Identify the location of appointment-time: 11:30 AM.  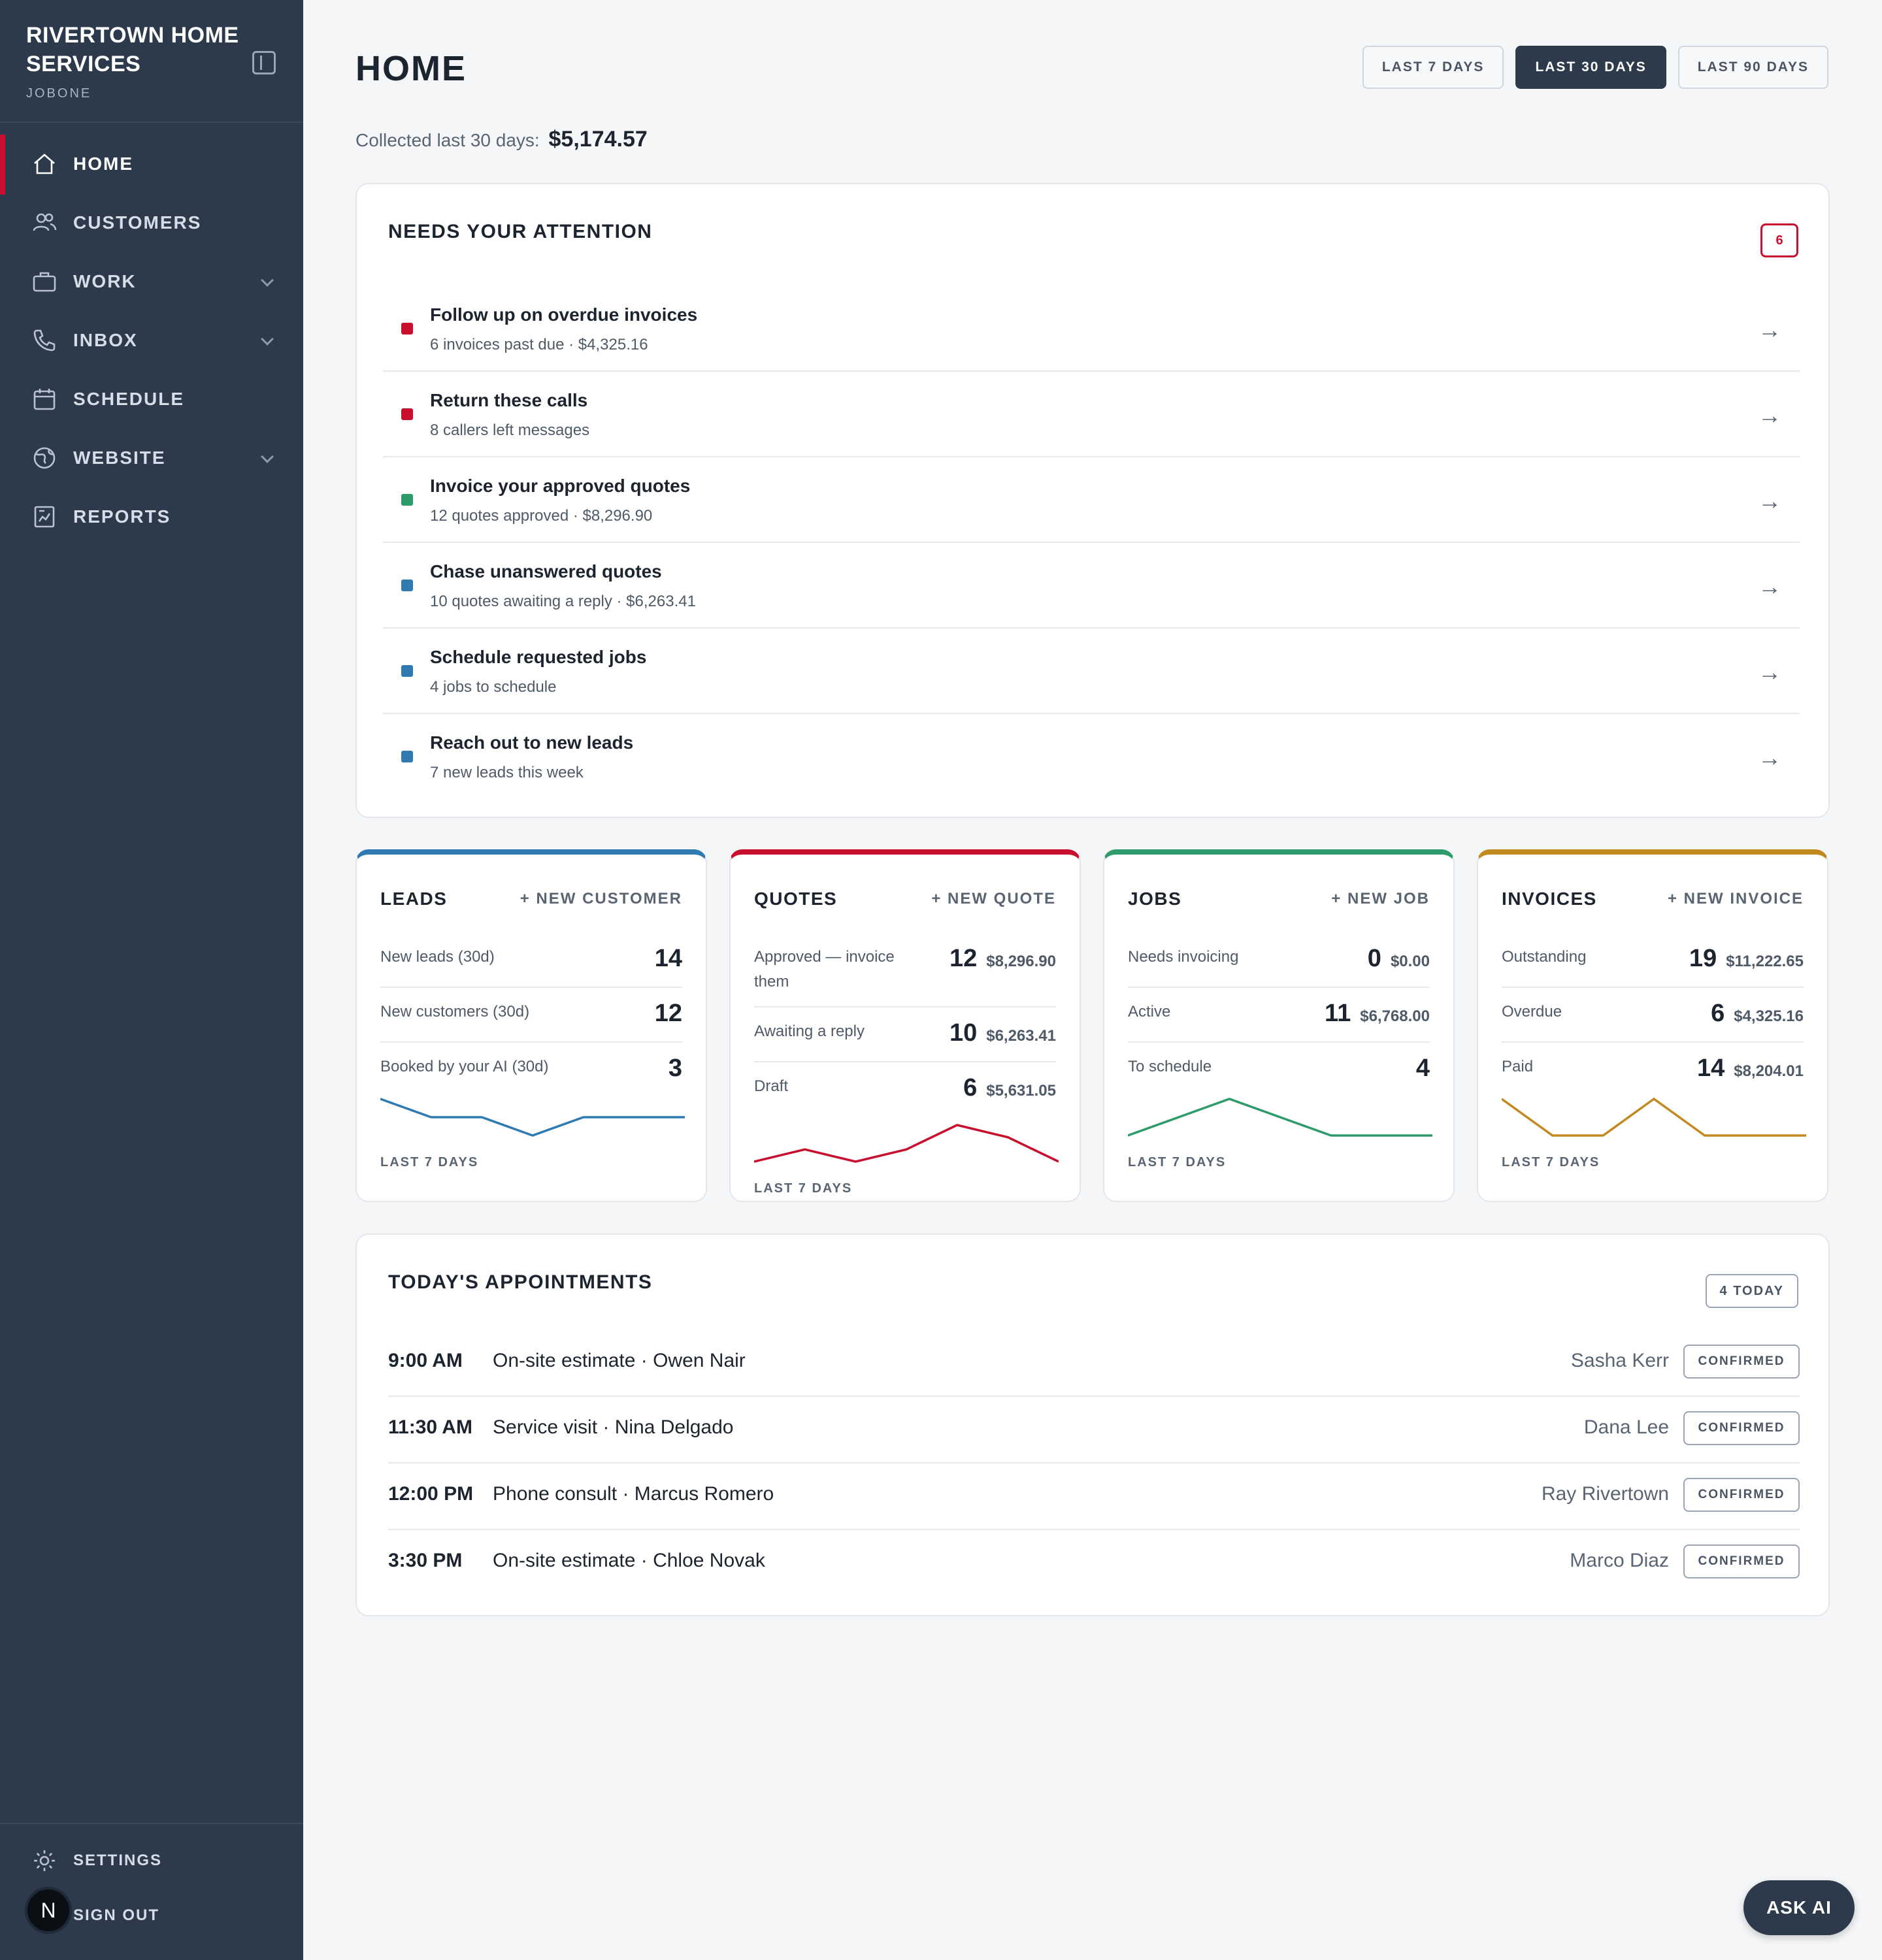
(430, 1427).